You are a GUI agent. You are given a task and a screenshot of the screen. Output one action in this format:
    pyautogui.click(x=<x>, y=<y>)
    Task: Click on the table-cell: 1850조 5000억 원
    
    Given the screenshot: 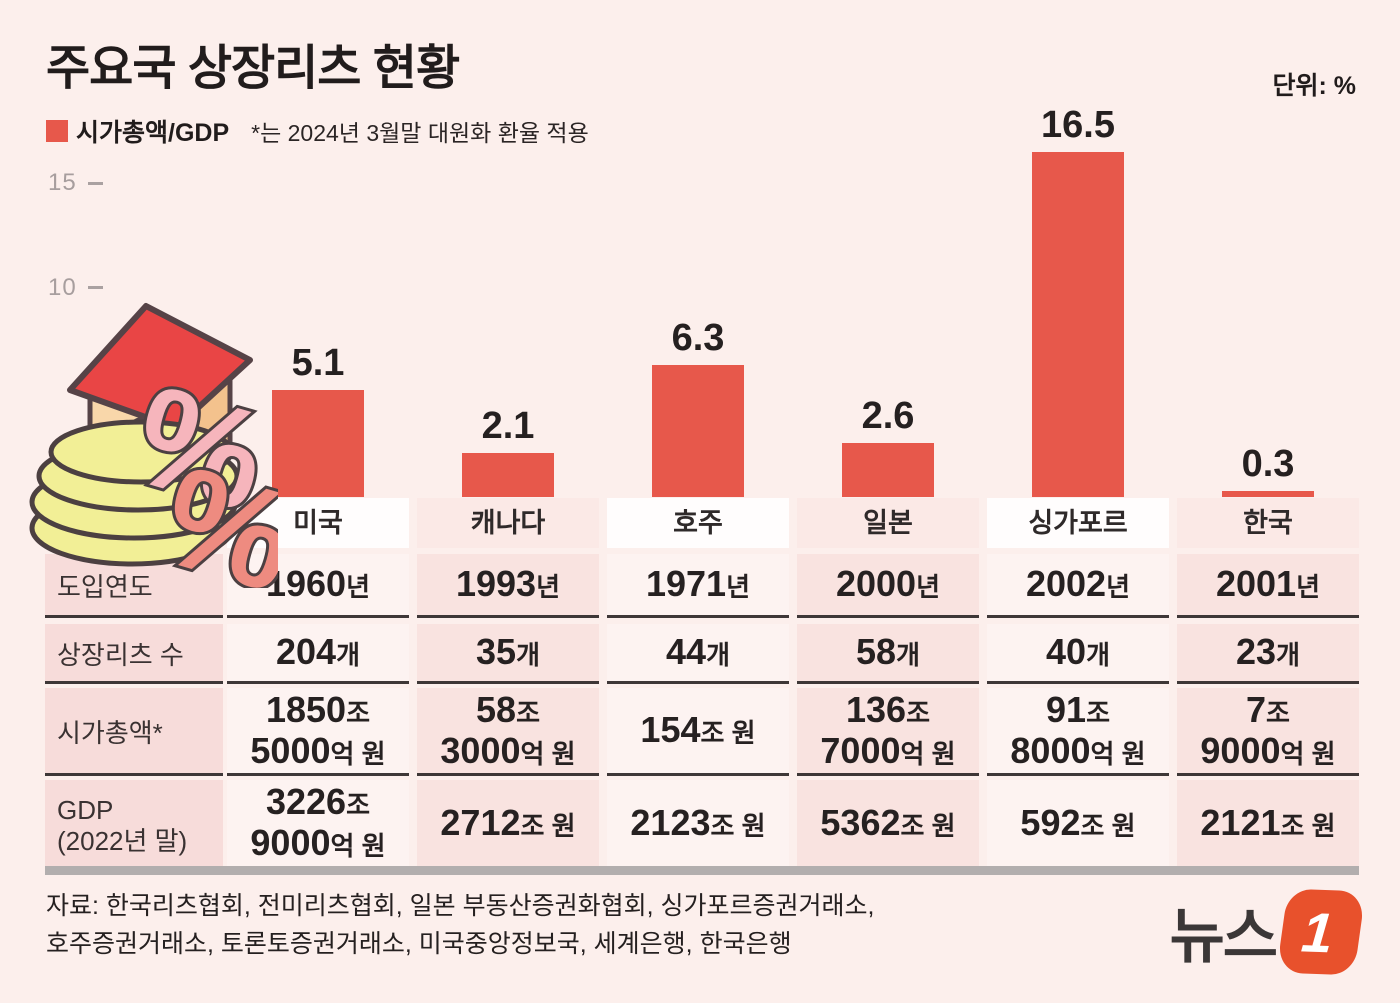 What is the action you would take?
    pyautogui.click(x=318, y=732)
    